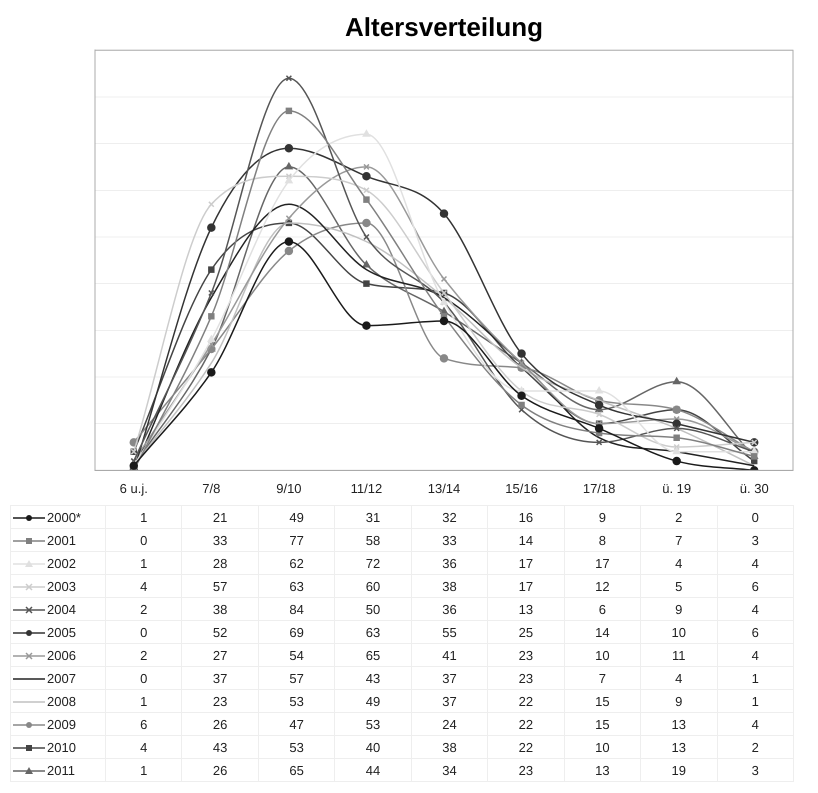 This screenshot has width=818, height=793. Describe the element at coordinates (61, 655) in the screenshot. I see `legend-label: 2006` at that location.